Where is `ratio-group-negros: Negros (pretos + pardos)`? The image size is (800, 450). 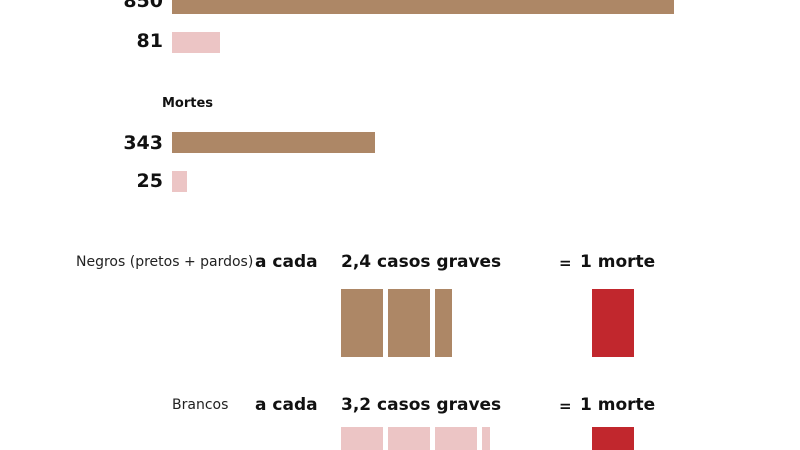 ratio-group-negros: Negros (pretos + pardos) is located at coordinates (165, 262).